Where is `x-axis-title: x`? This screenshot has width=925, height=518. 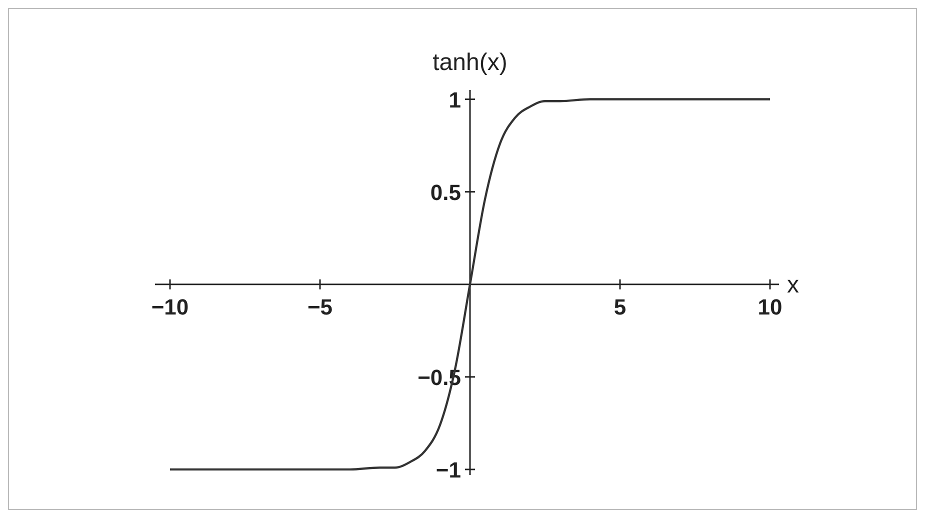 x-axis-title: x is located at coordinates (793, 284).